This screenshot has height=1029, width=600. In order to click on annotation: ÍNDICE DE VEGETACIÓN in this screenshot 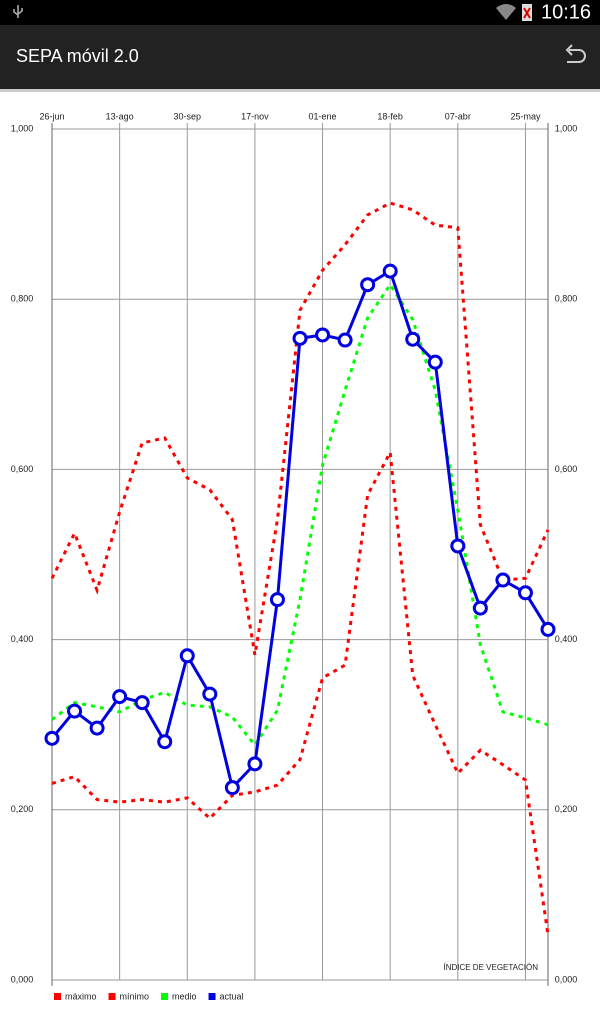, I will do `click(490, 967)`.